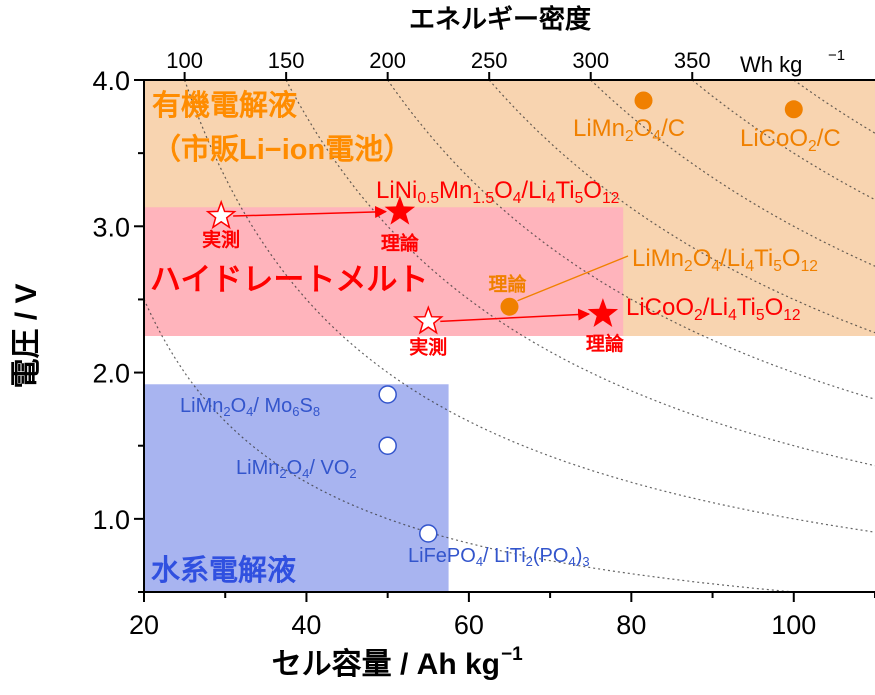 This screenshot has height=695, width=875. What do you see at coordinates (585, 561) in the screenshot?
I see `label-part: 3` at bounding box center [585, 561].